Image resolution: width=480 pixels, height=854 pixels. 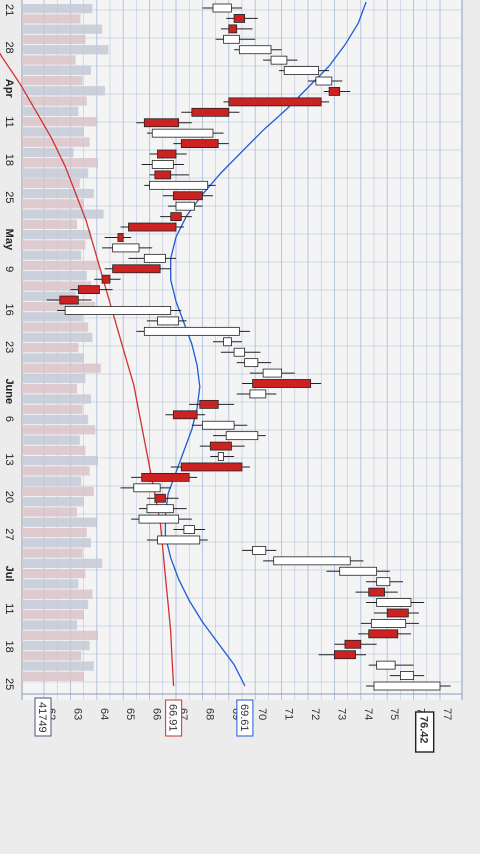 I want to click on date-label: 20, so click(x=9, y=497).